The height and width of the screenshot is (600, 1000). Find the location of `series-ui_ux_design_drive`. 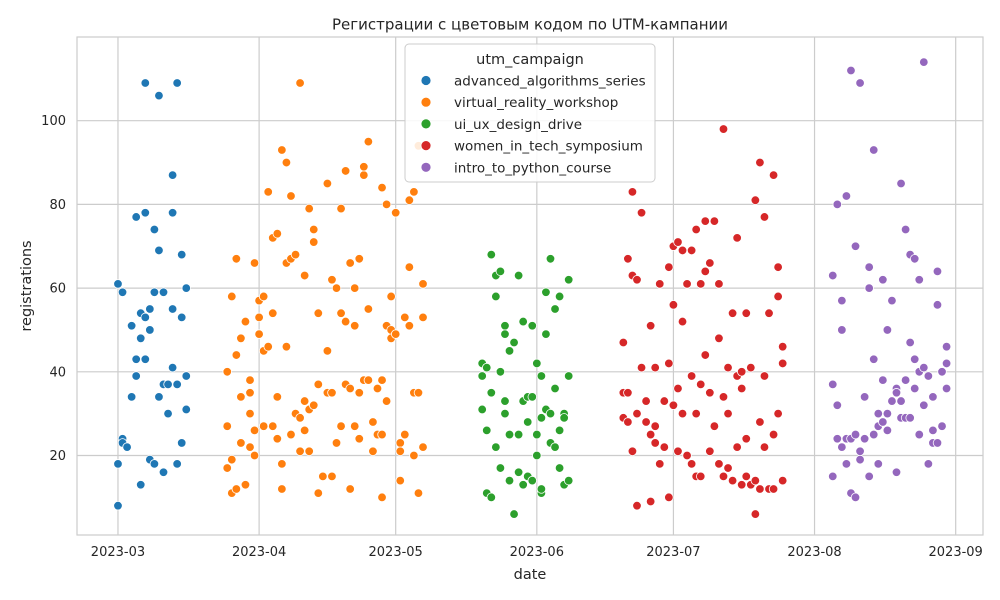

series-ui_ux_design_drive is located at coordinates (525, 384).